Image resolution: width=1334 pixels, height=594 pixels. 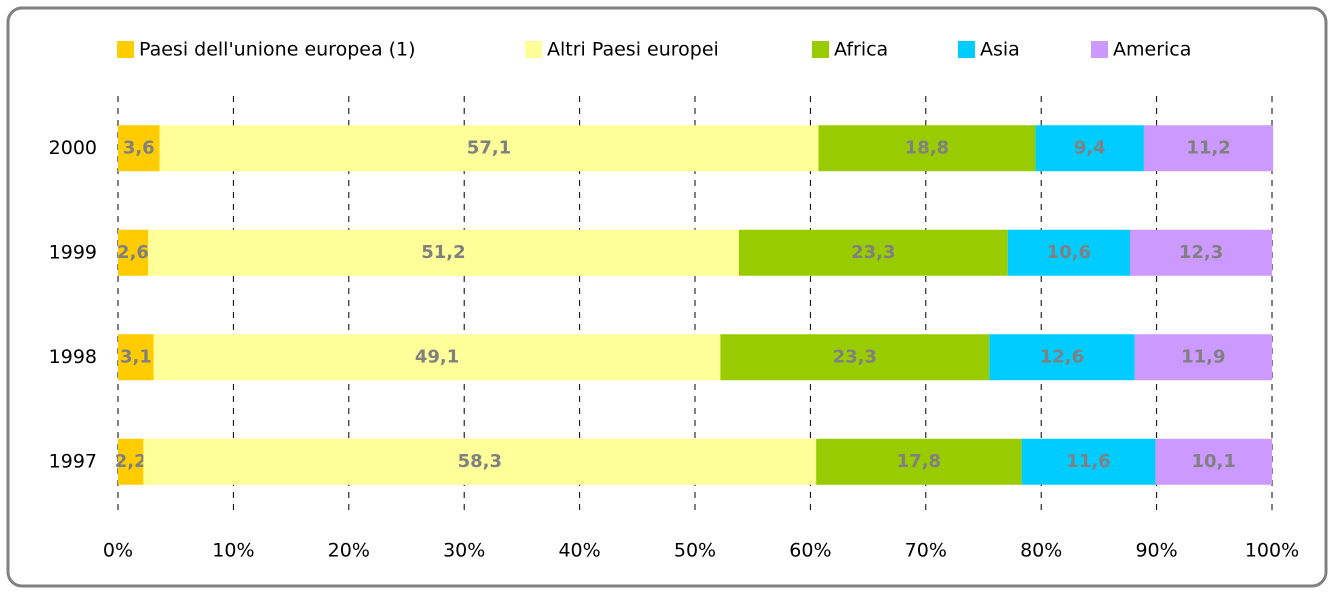 I want to click on data-label: 9,4, so click(x=1090, y=147).